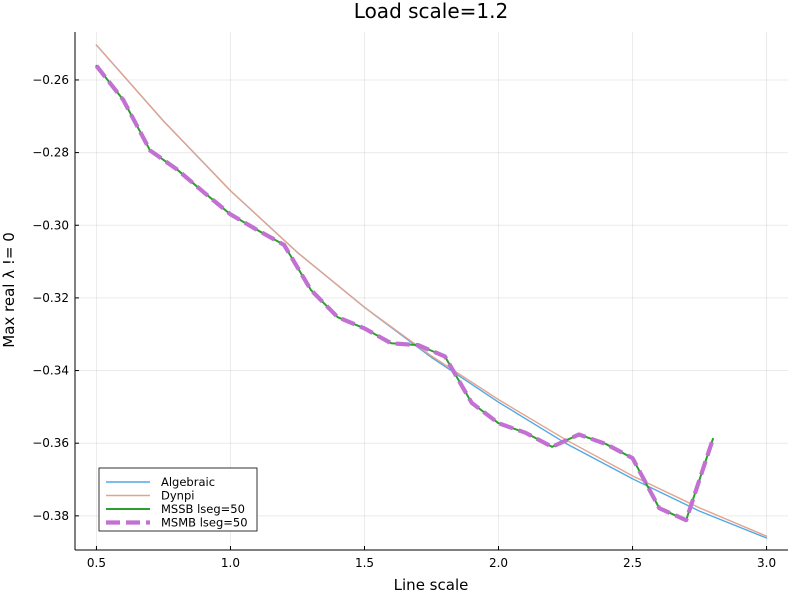 This screenshot has height=600, width=800. What do you see at coordinates (364, 563) in the screenshot?
I see `x-tick-label: 1.5` at bounding box center [364, 563].